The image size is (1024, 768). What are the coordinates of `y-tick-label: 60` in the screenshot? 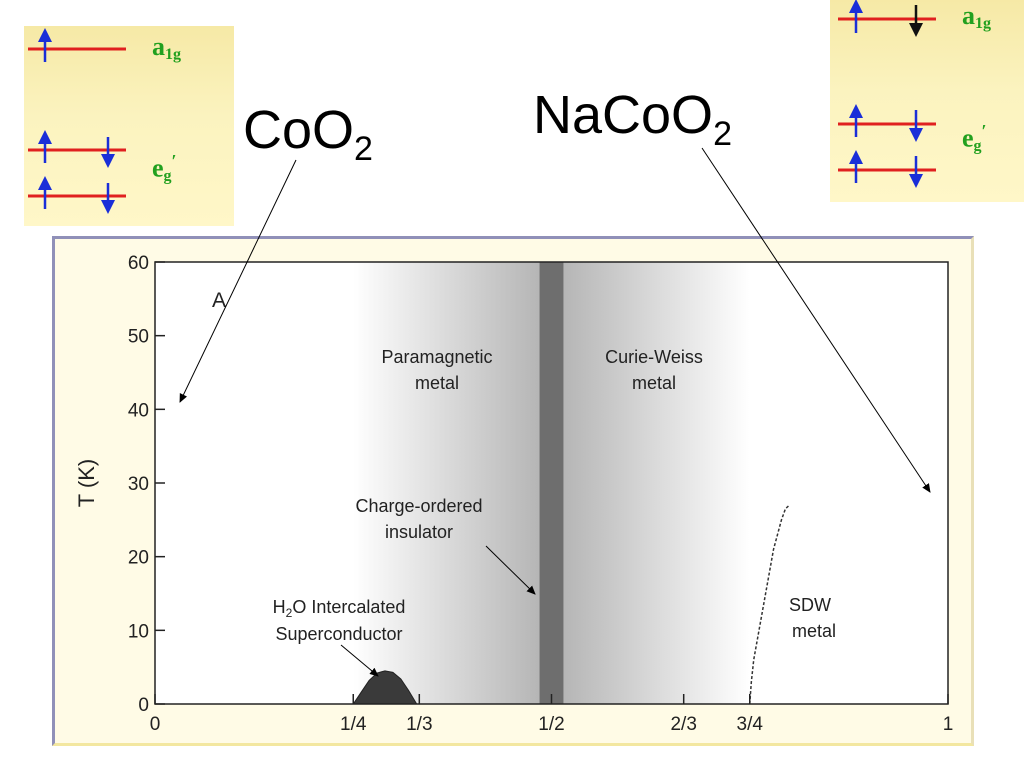 It's located at (138, 263).